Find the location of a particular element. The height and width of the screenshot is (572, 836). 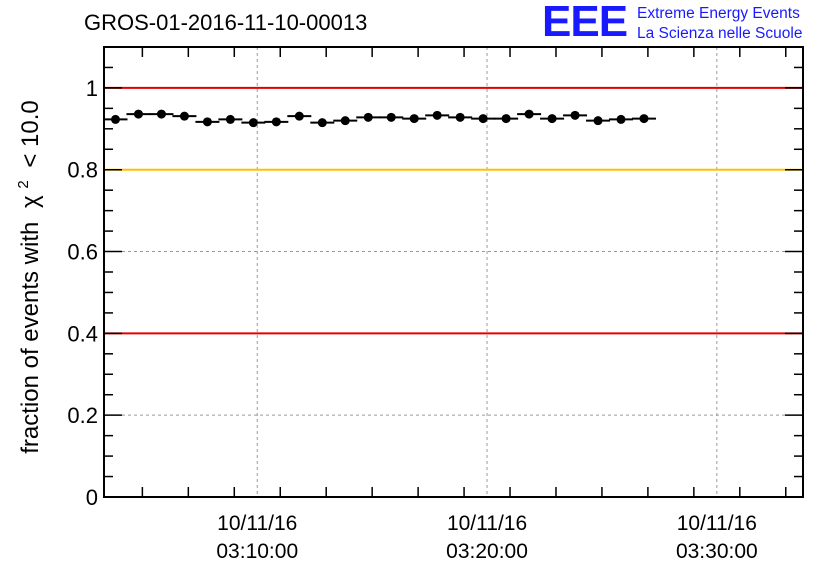

y-axis-title-symbol: χ is located at coordinates (30, 201).